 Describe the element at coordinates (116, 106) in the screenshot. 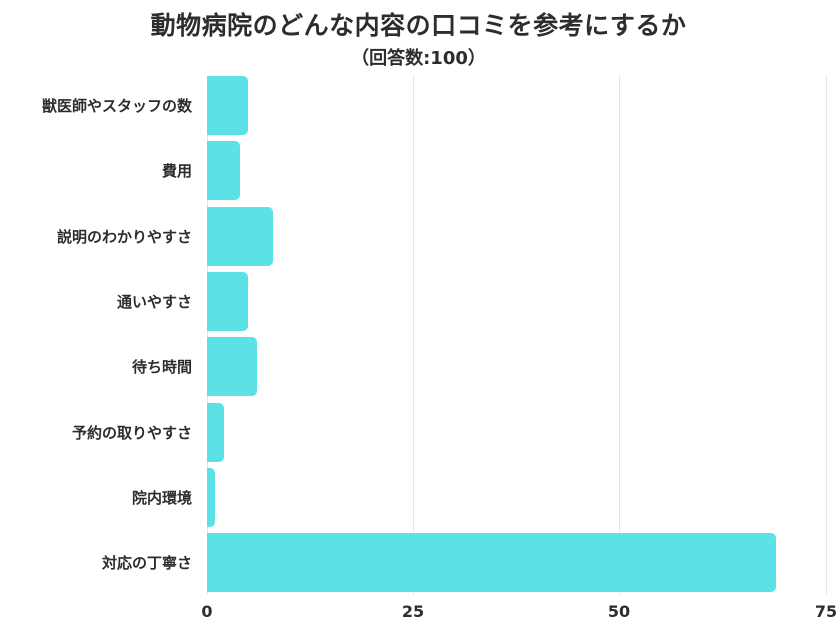

I see `y-tick-label: 獣医師やスタッフの数` at that location.